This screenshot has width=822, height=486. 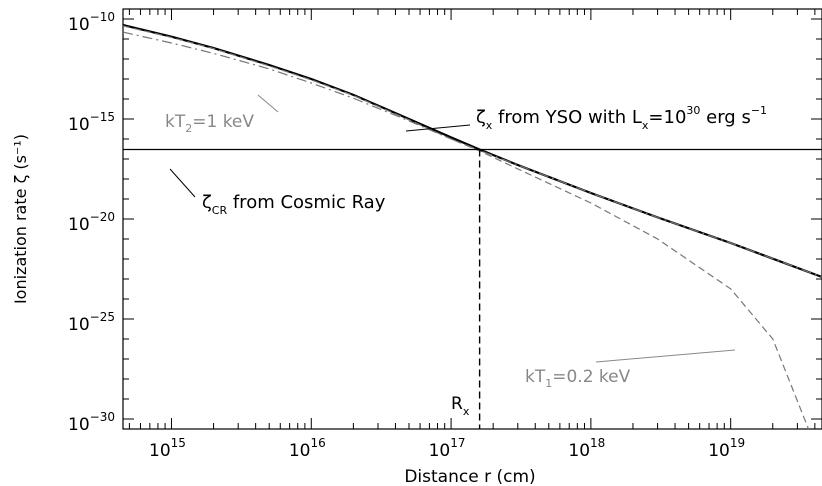 What do you see at coordinates (469, 476) in the screenshot?
I see `x-axis-label: Distance r (cm)` at bounding box center [469, 476].